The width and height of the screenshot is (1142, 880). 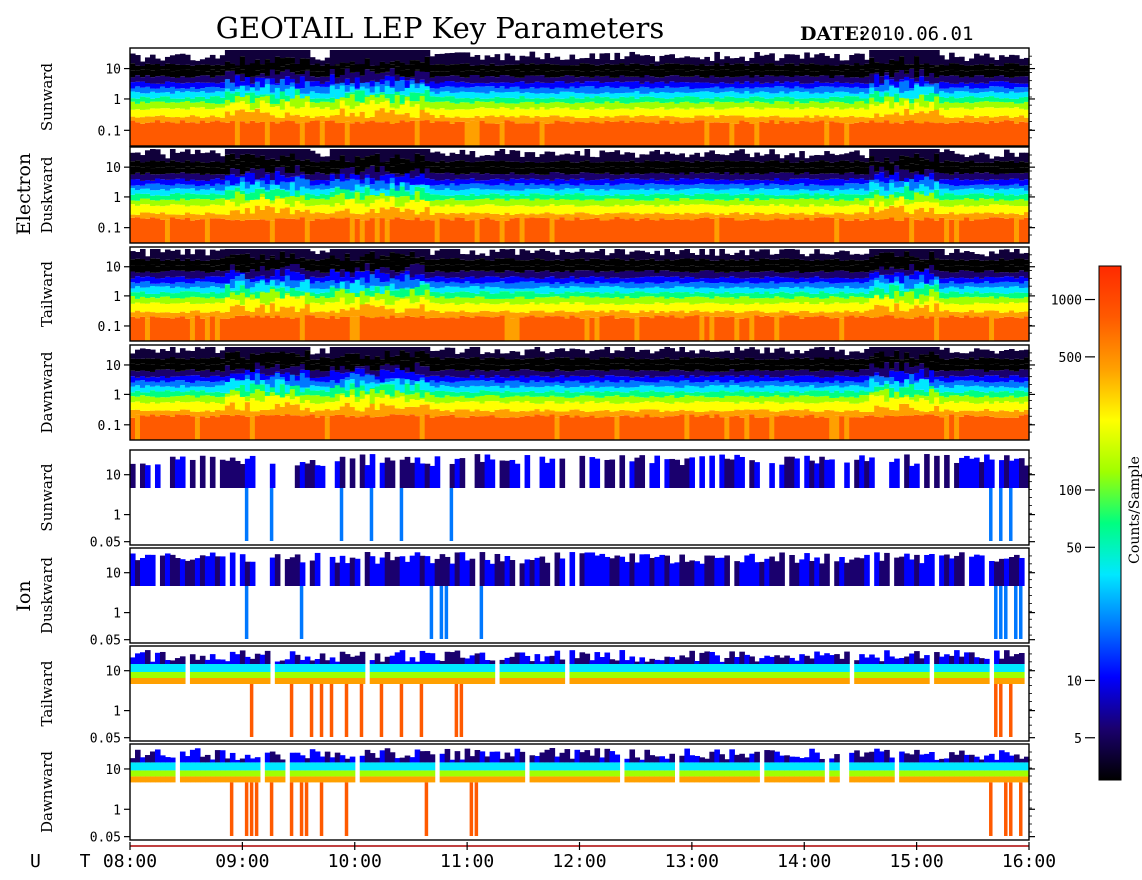 I want to click on x-tick-label: 15:00, so click(x=917, y=861).